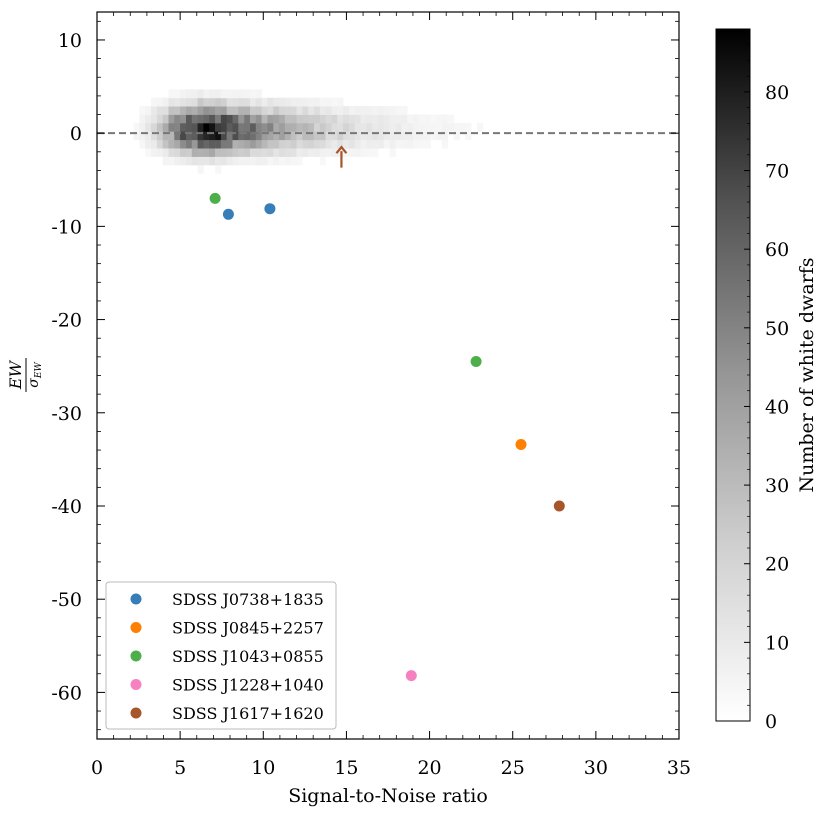  I want to click on legend-label: SDSS J1617+1620, so click(248, 713).